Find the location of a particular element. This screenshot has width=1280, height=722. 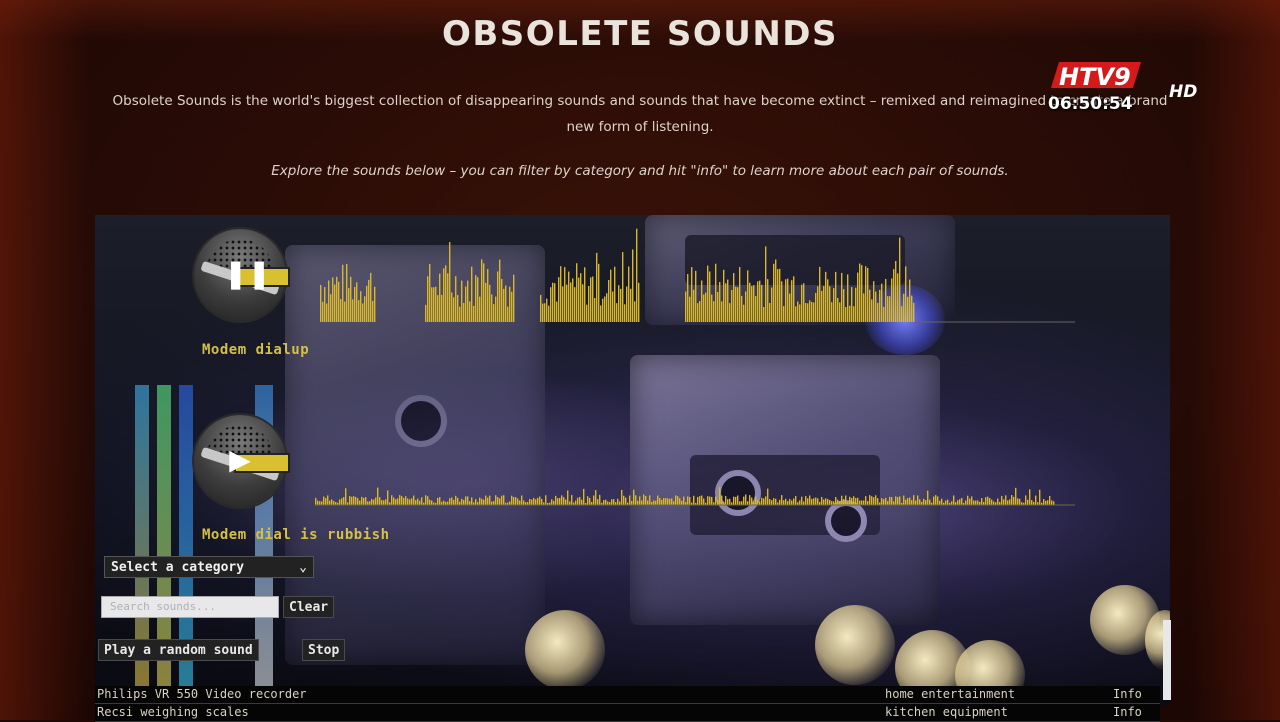

sound-player-2: ▶ is located at coordinates (242, 461).